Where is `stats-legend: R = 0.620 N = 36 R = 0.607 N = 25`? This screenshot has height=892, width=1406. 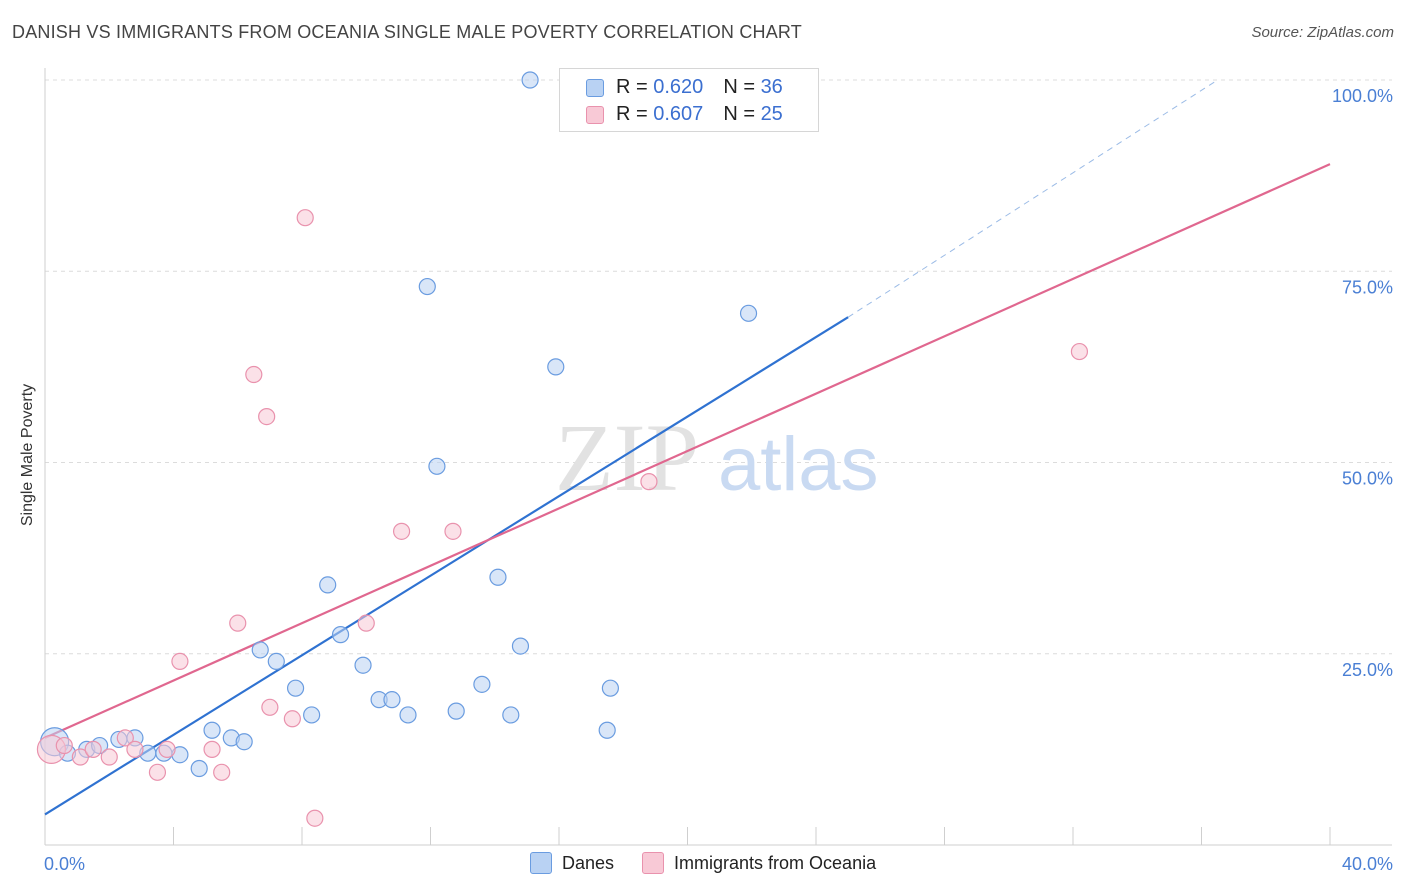 stats-legend: R = 0.620 N = 36 R = 0.607 N = 25 is located at coordinates (689, 100).